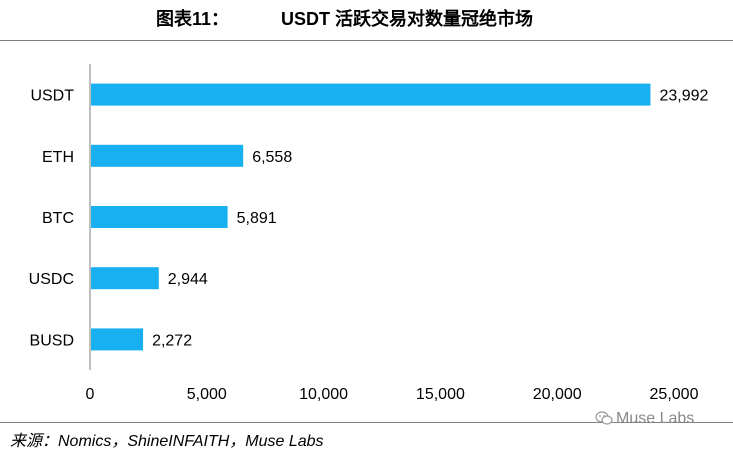  What do you see at coordinates (167, 441) in the screenshot?
I see `source-note: 来源：Nomics，ShineINFAITH，Muse Labs` at bounding box center [167, 441].